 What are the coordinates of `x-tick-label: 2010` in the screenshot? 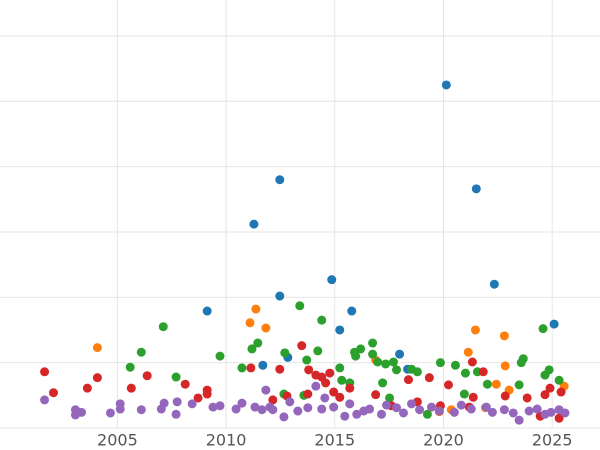 It's located at (226, 440).